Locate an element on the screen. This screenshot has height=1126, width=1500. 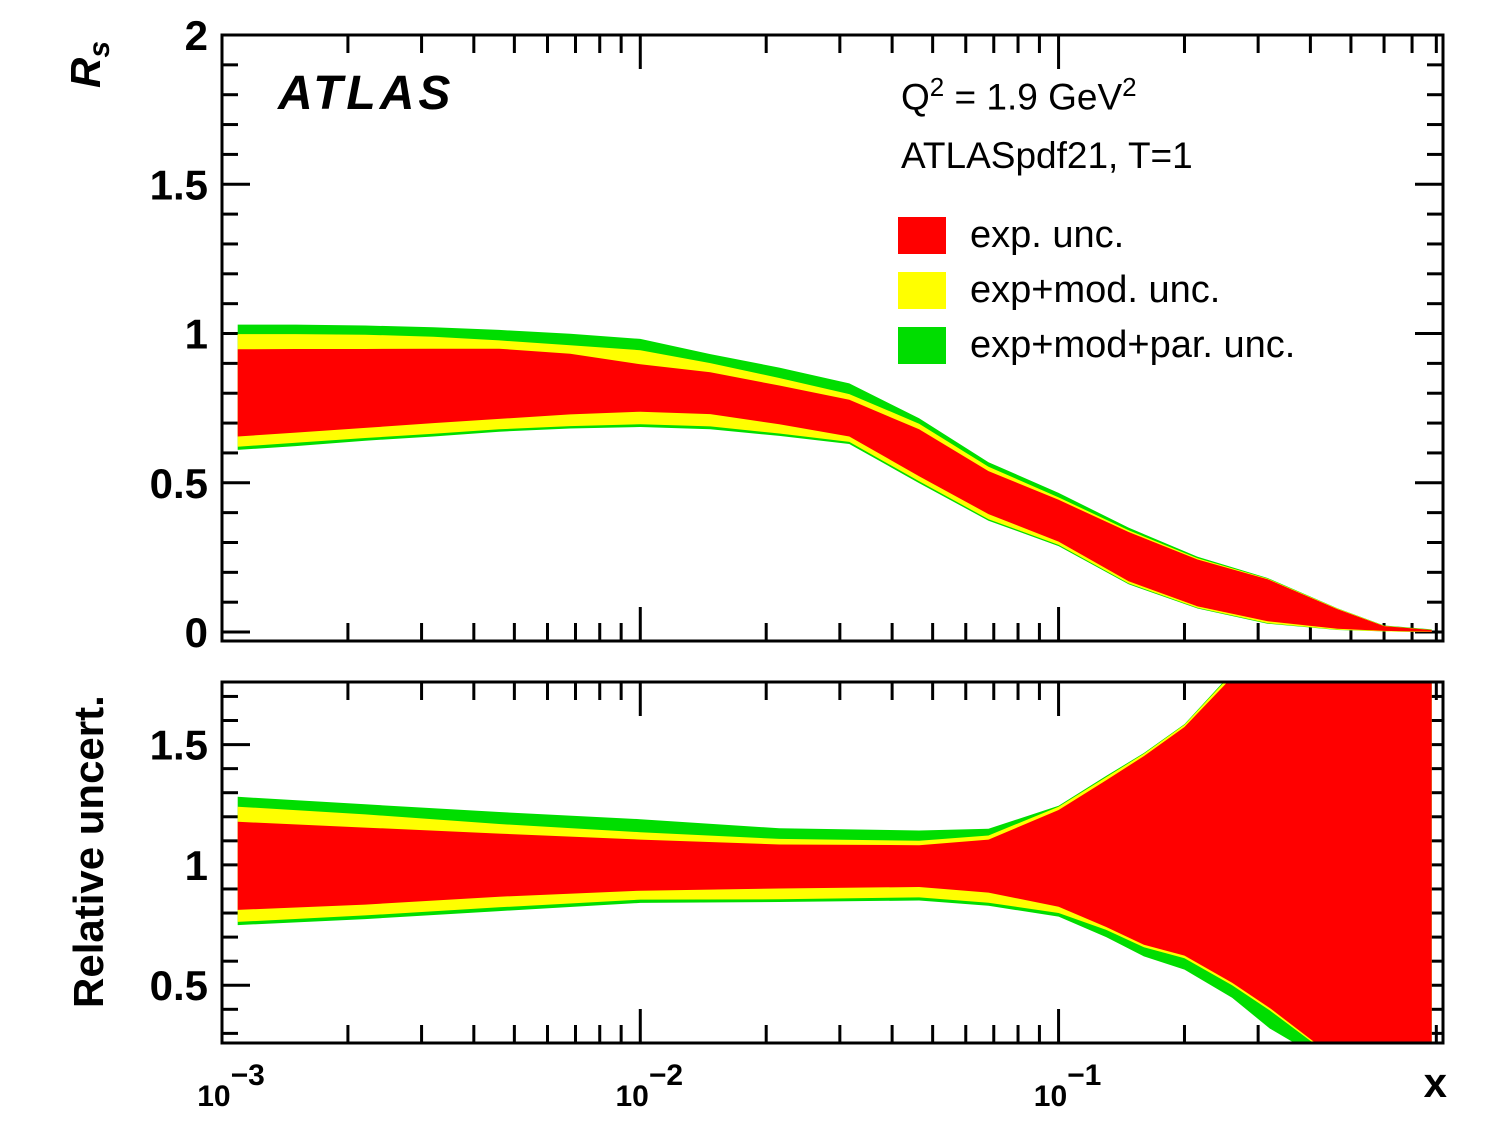
y-tick-label-relative-uncertainty: 0.5 is located at coordinates (179, 985).